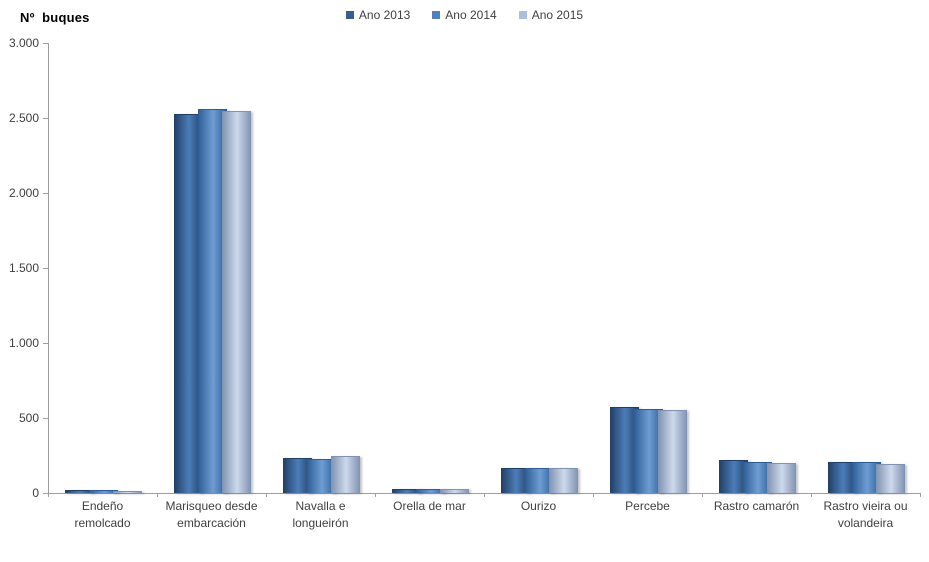  Describe the element at coordinates (102, 515) in the screenshot. I see `x-axis-category-label: Endeño remolcado` at that location.